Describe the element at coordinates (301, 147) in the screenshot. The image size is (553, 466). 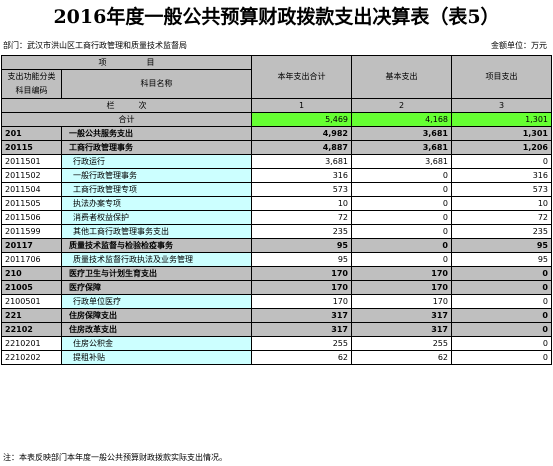
I see `row-total: 4,887` at that location.